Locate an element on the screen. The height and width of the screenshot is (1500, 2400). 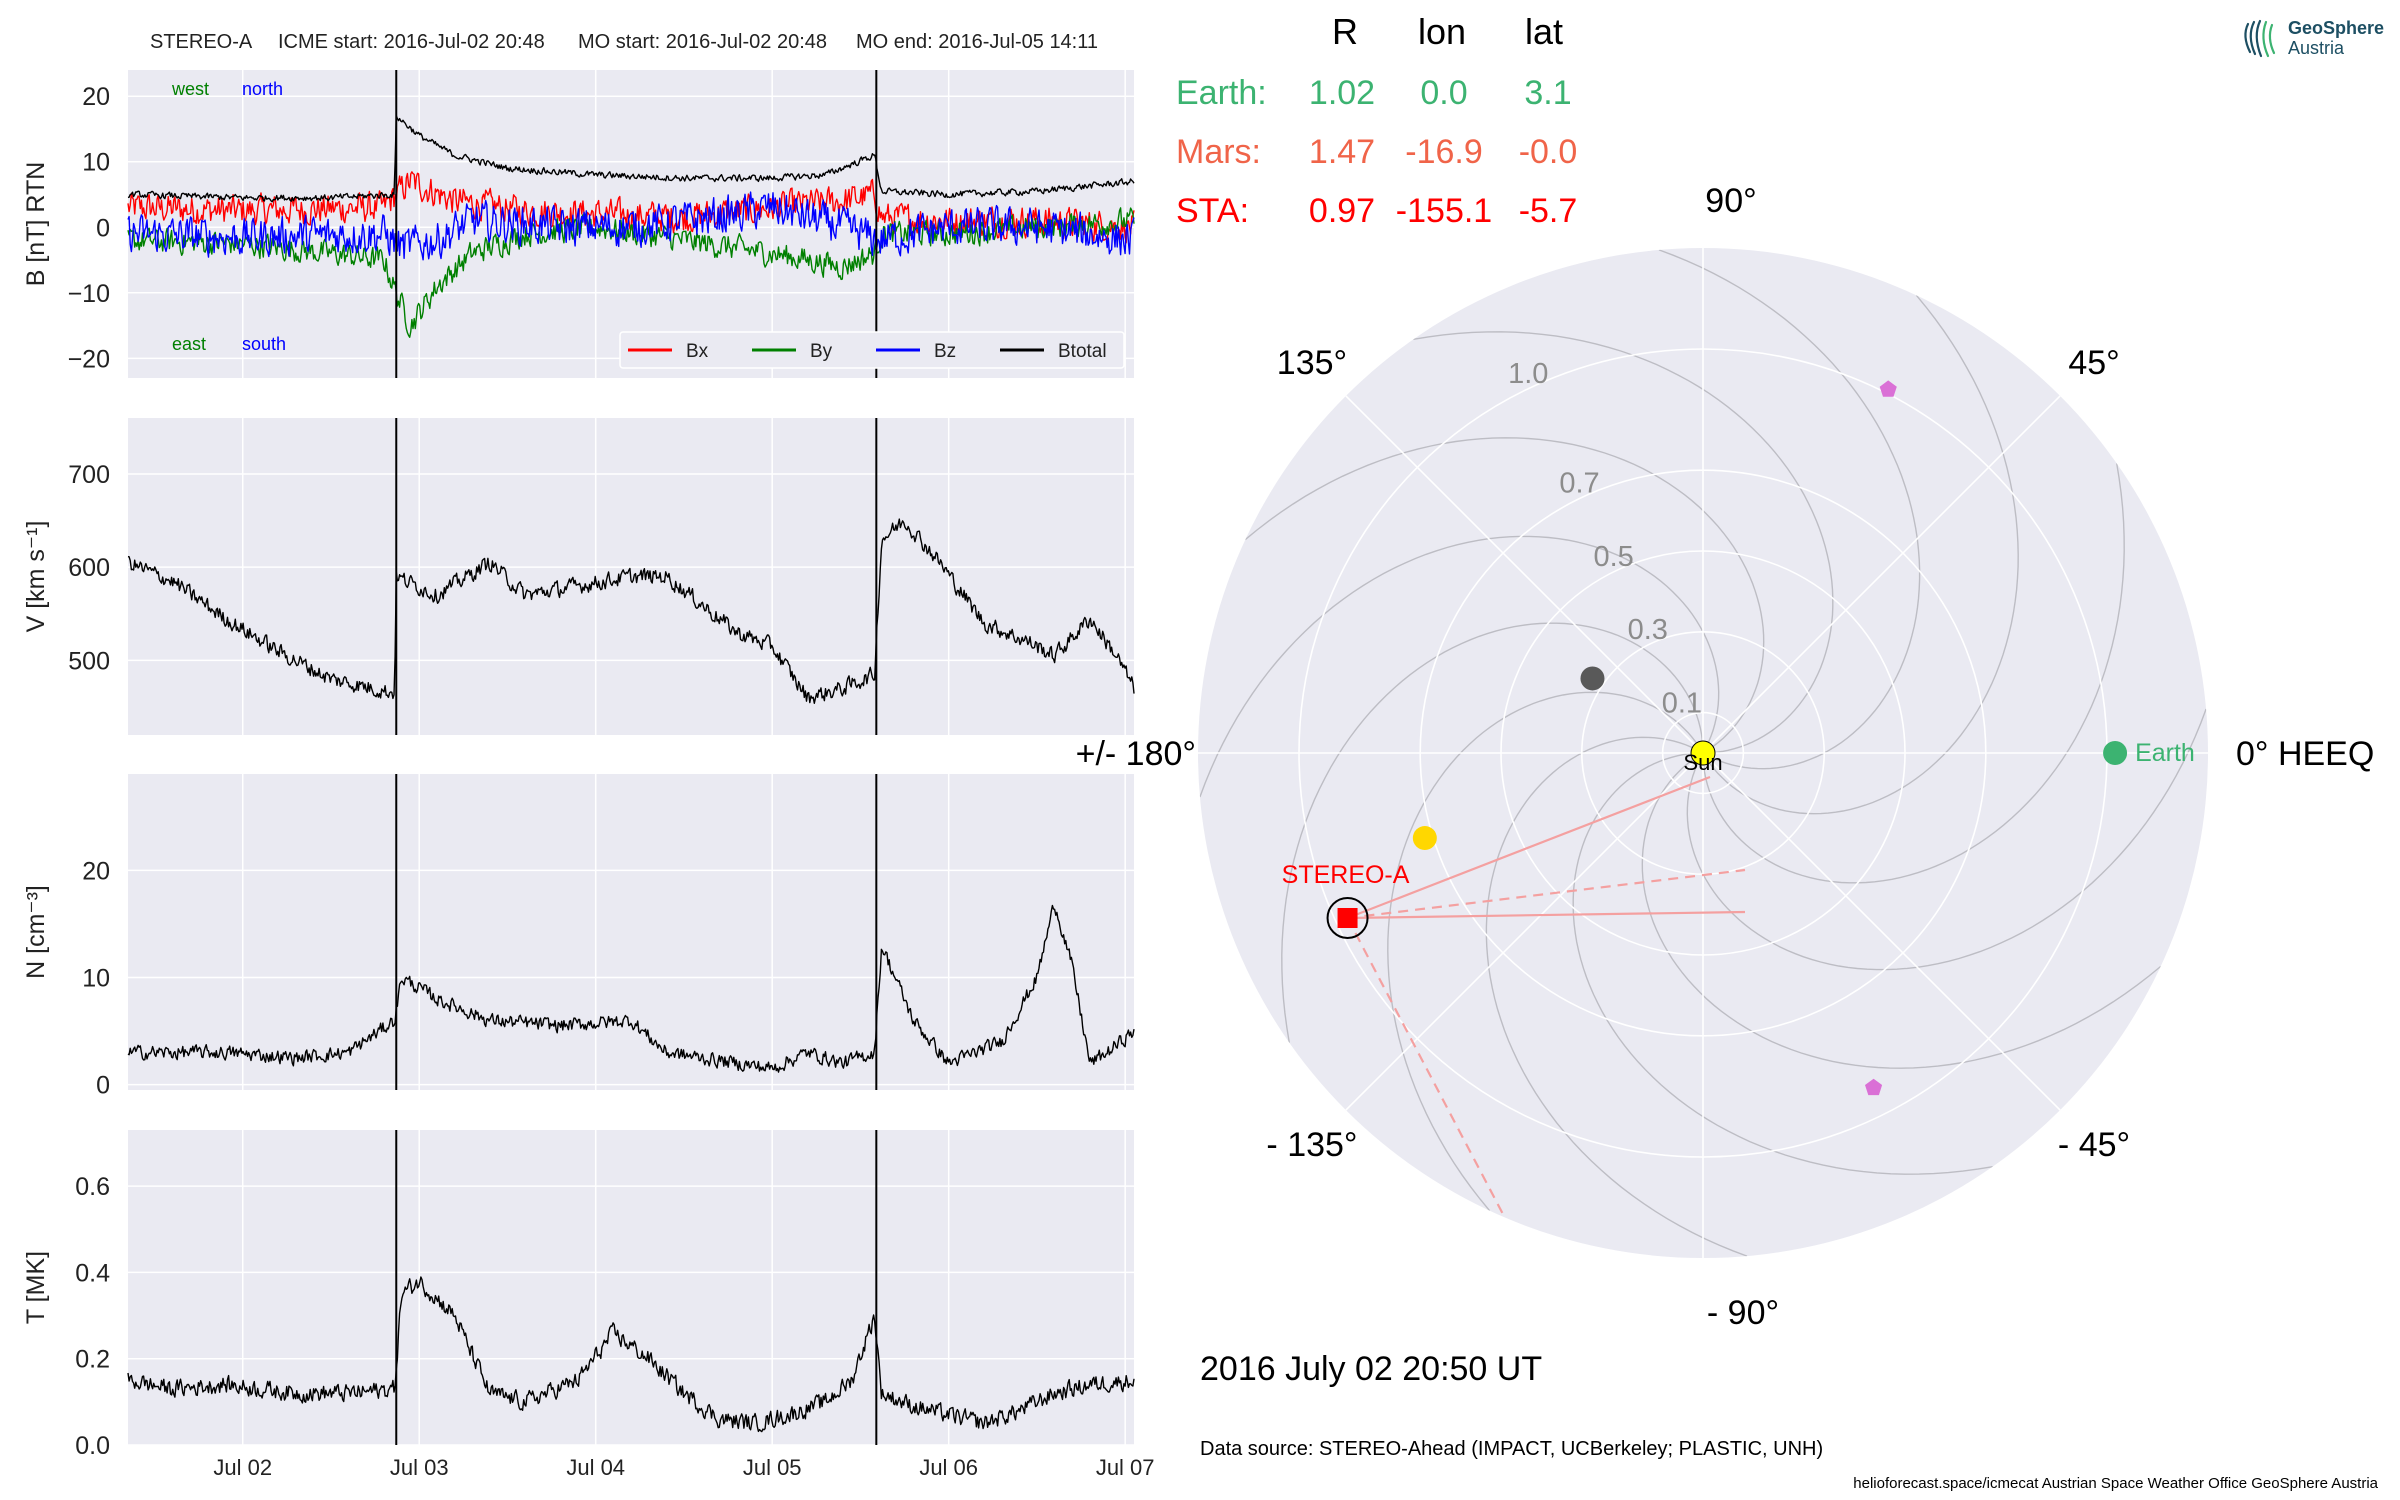
x-tick-label: Jul 06 is located at coordinates (948, 1467).